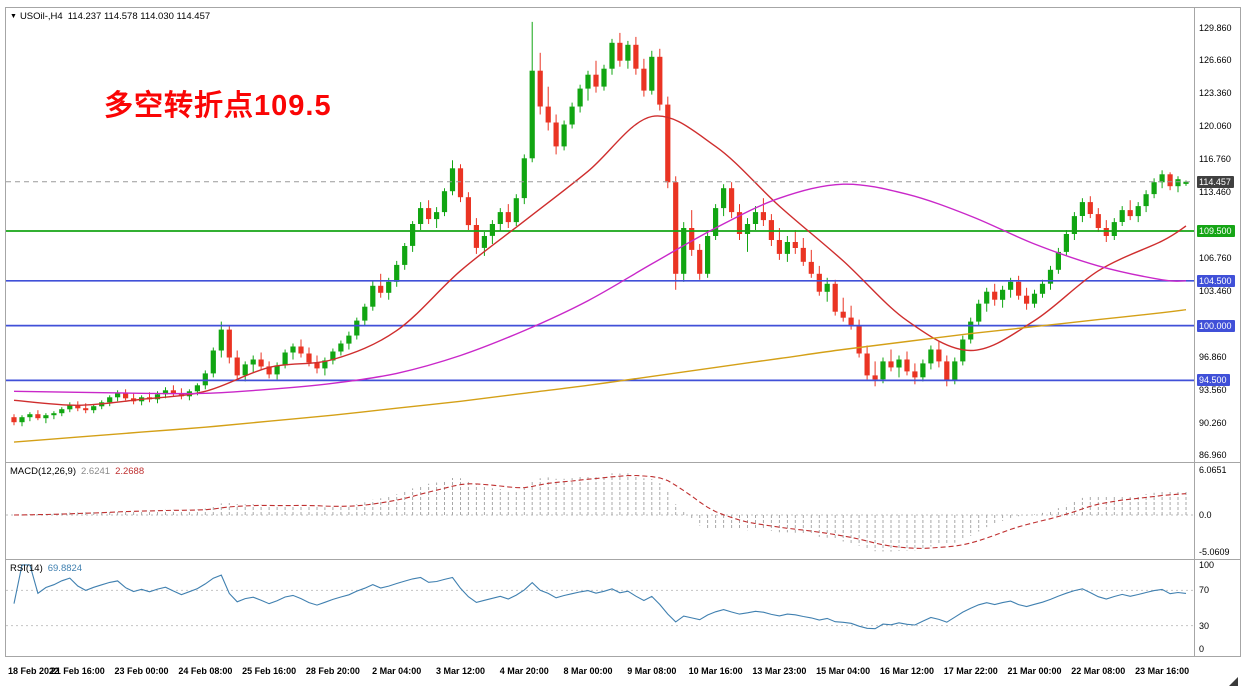 The width and height of the screenshot is (1242, 690). Describe the element at coordinates (970, 671) in the screenshot. I see `time-axis-label: 17 Mar 22:00` at that location.